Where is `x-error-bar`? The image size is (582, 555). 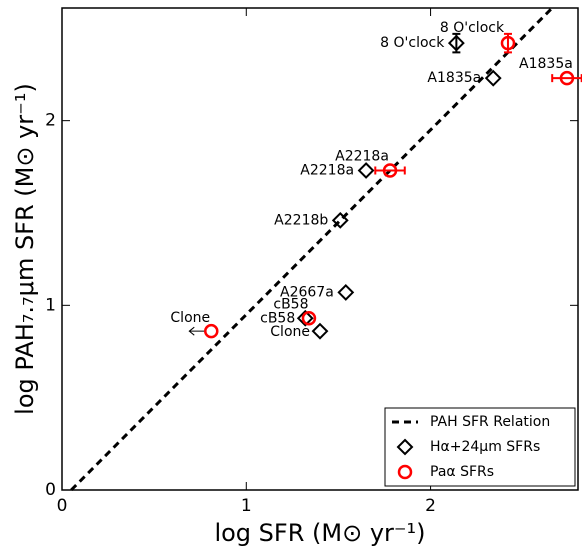 x-error-bar is located at coordinates (390, 170).